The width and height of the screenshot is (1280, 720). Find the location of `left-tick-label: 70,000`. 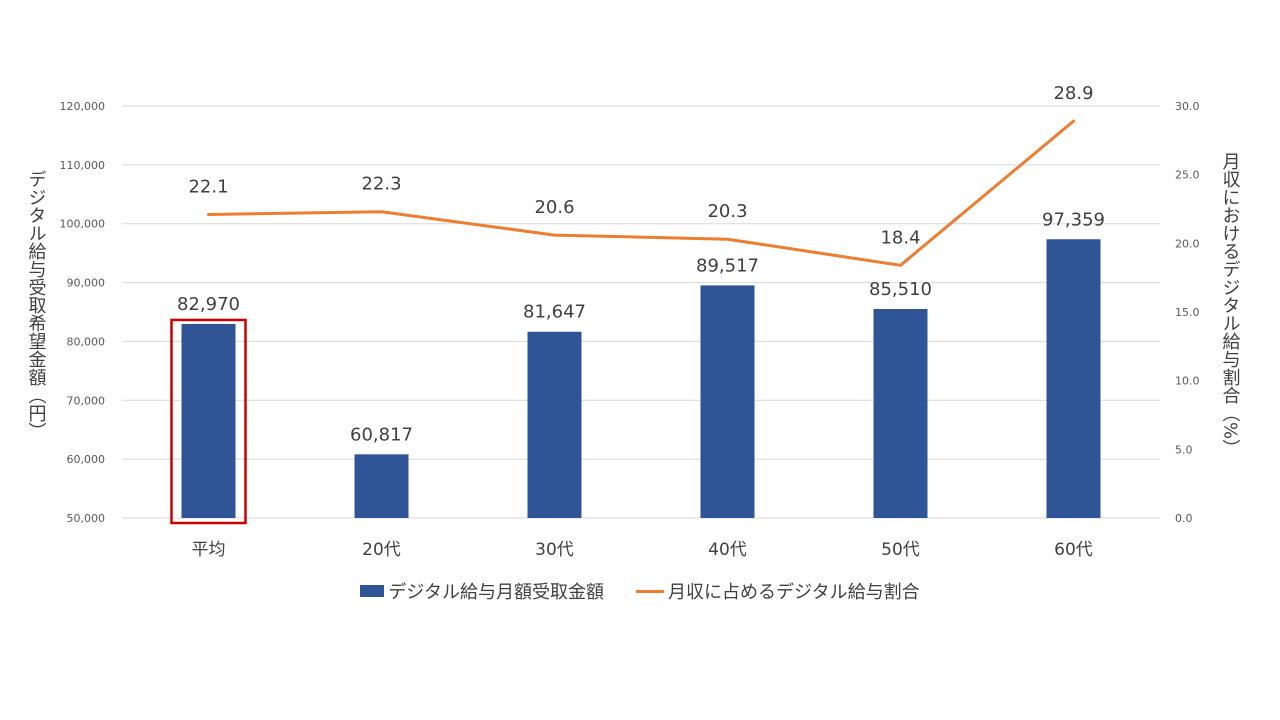

left-tick-label: 70,000 is located at coordinates (86, 400).